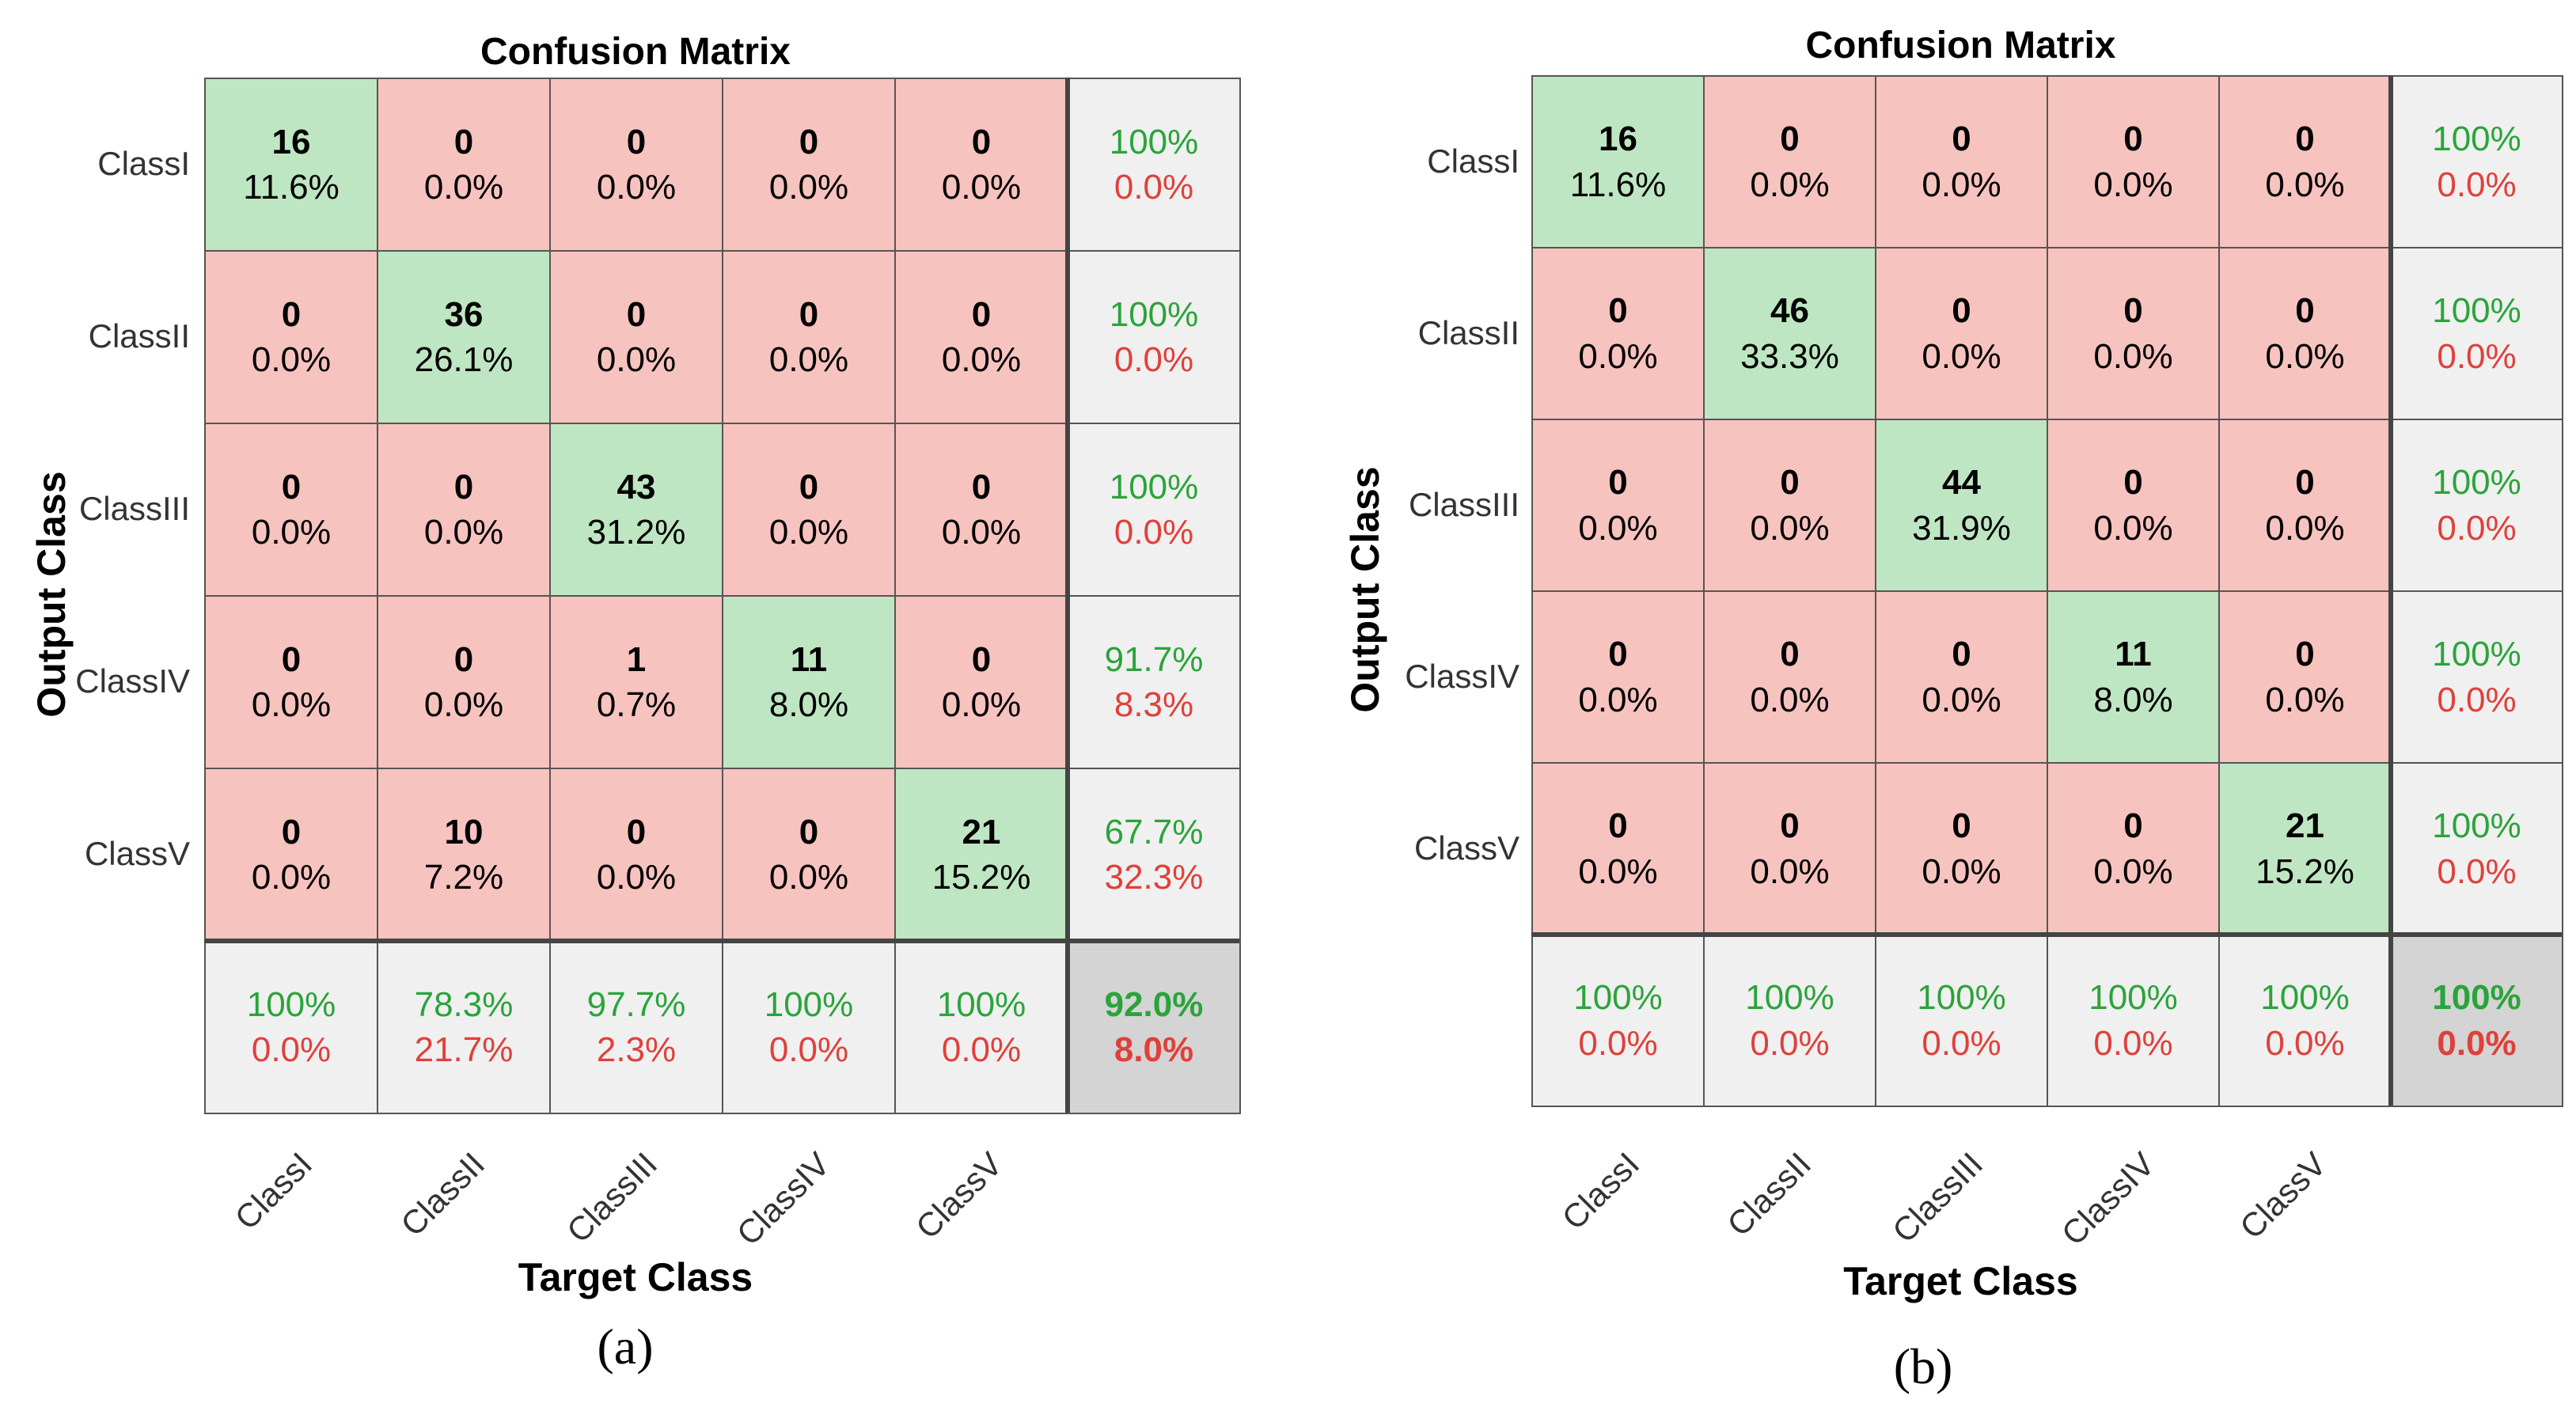 The width and height of the screenshot is (2576, 1411). I want to click on cell-count: 46, so click(1789, 311).